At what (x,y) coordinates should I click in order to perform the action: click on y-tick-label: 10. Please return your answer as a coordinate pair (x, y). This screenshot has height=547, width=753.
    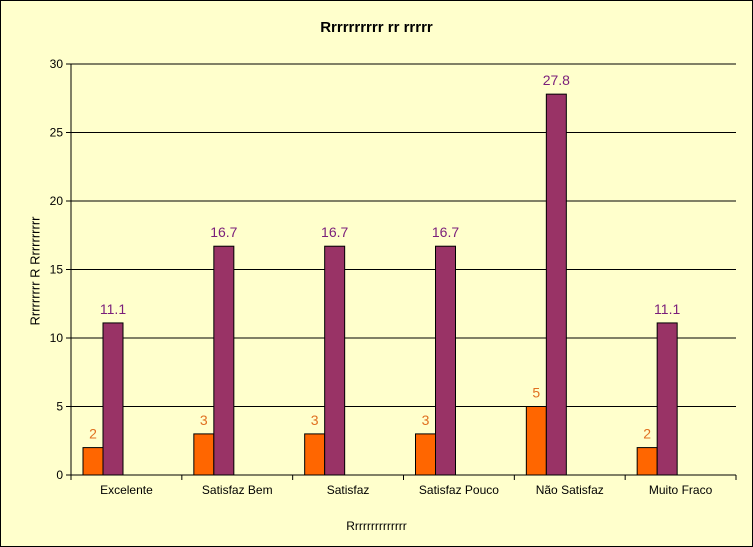
    Looking at the image, I should click on (57, 338).